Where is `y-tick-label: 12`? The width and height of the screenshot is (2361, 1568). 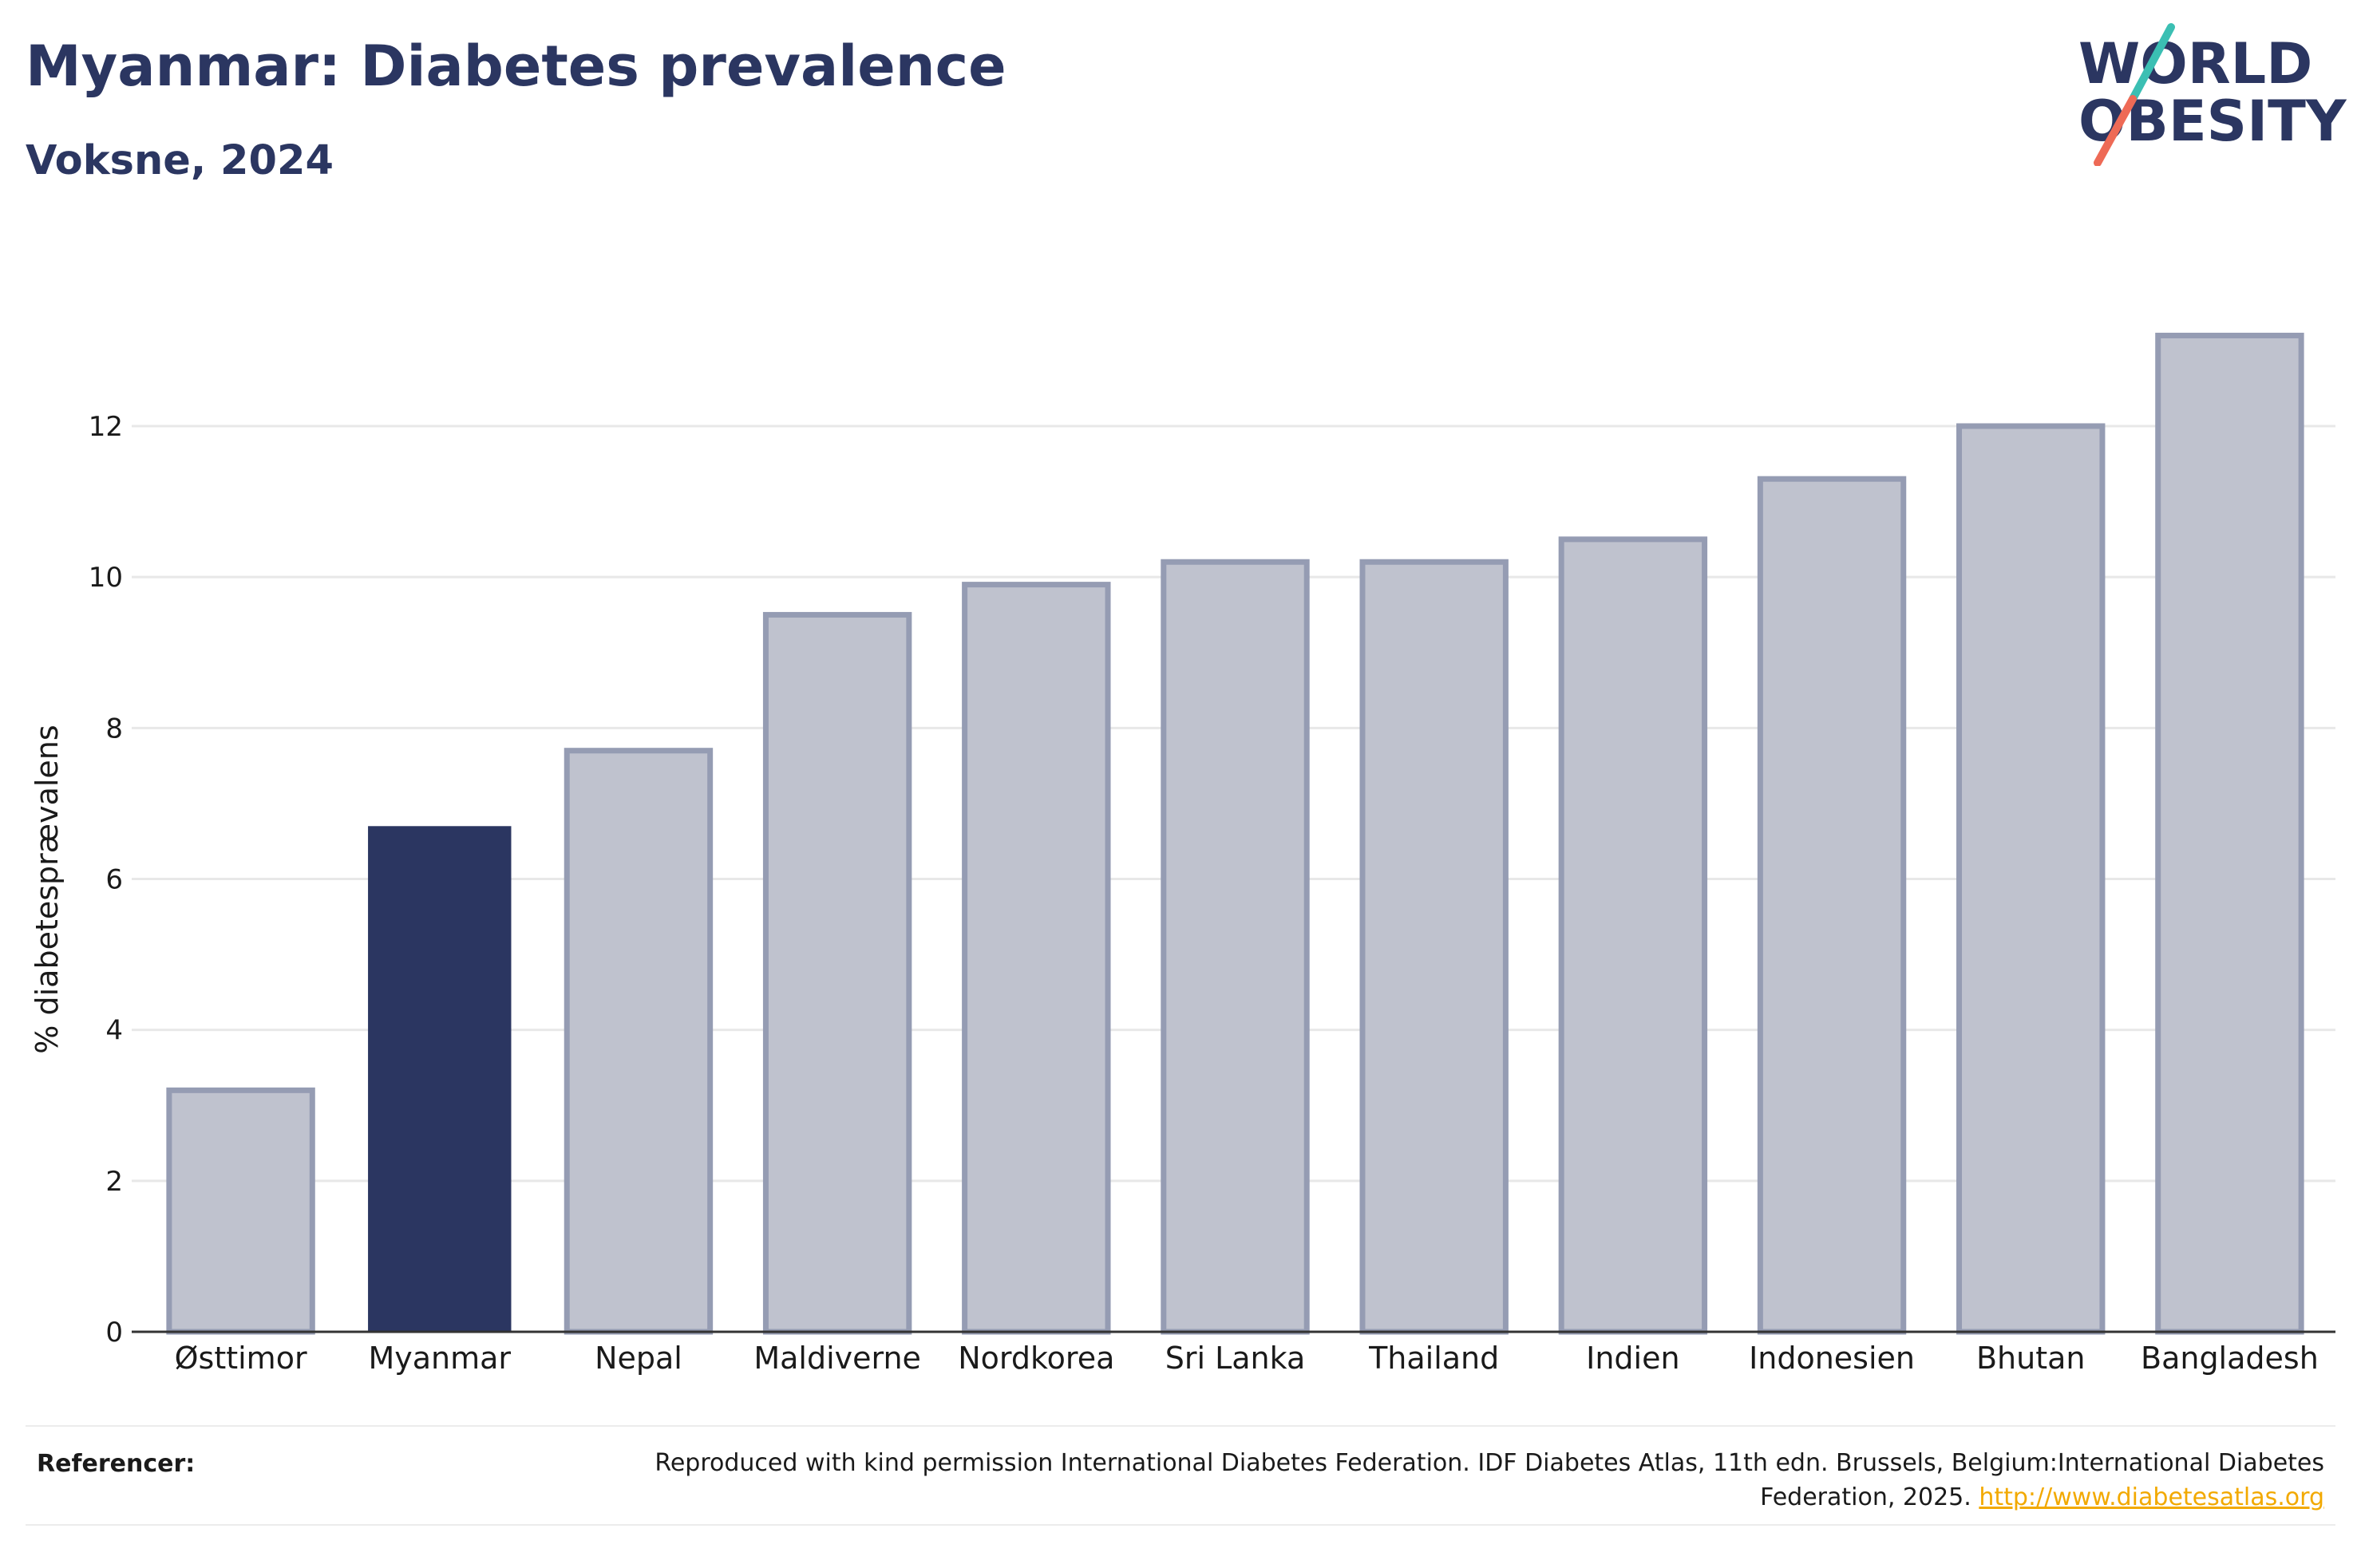
y-tick-label: 12 is located at coordinates (106, 427).